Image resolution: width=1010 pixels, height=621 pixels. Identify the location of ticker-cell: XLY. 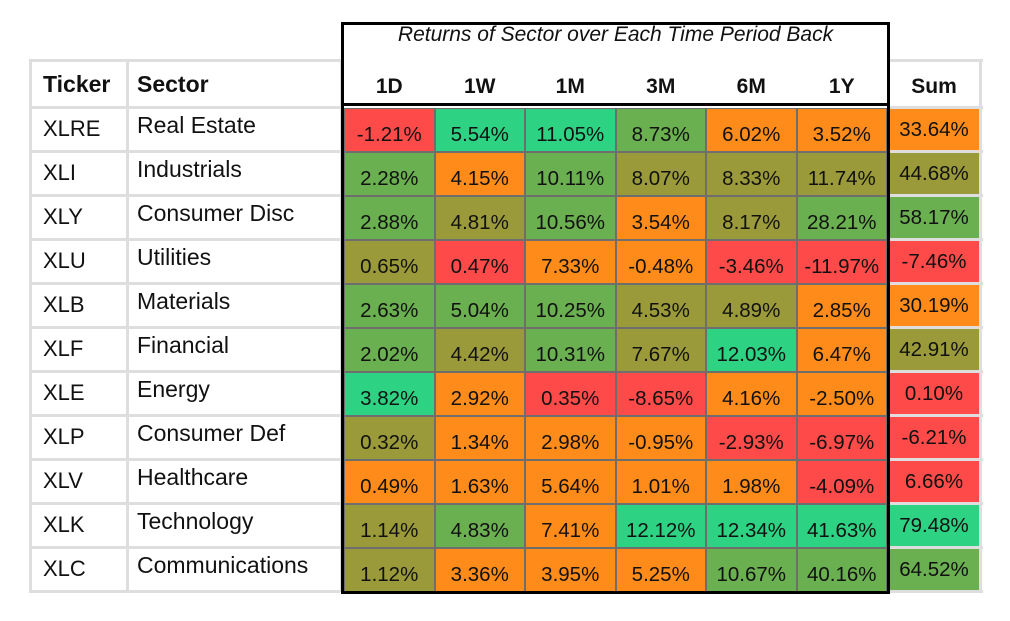
(79, 216).